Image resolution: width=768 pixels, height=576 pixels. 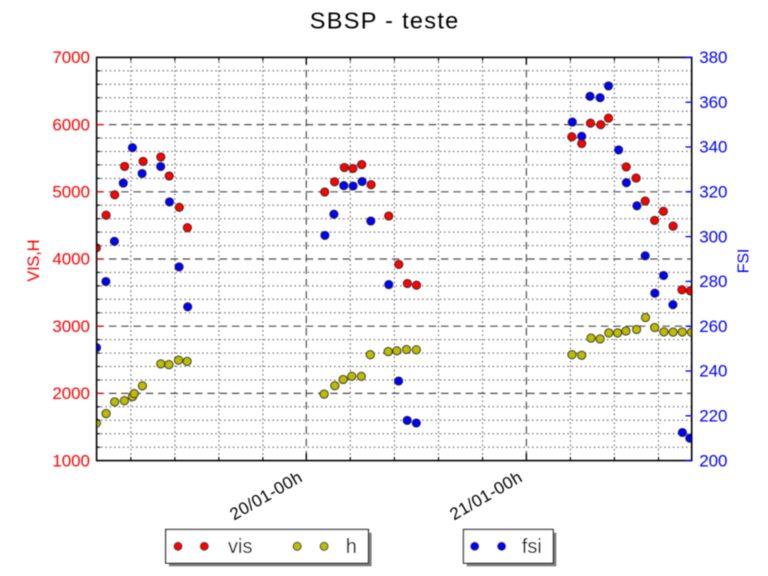 What do you see at coordinates (71, 326) in the screenshot?
I see `svg-text: 3000` at bounding box center [71, 326].